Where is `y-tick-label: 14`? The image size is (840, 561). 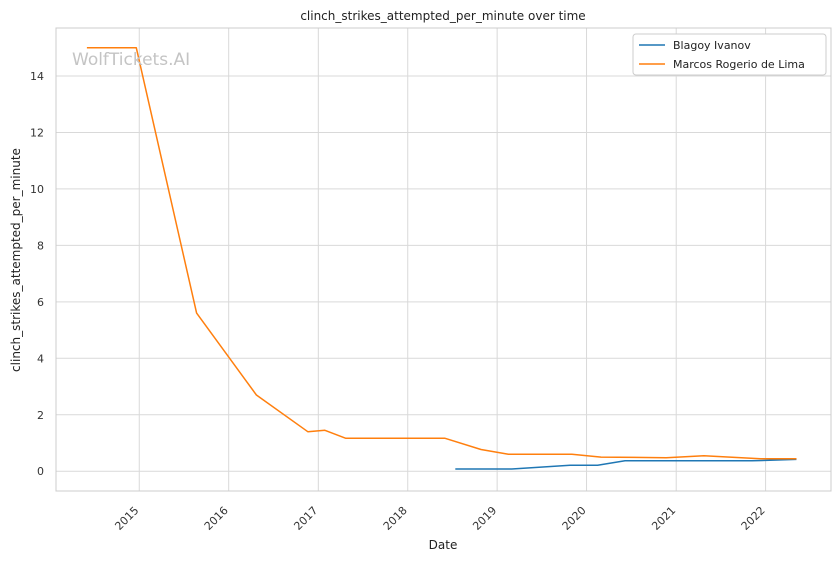
y-tick-label: 14 is located at coordinates (37, 76).